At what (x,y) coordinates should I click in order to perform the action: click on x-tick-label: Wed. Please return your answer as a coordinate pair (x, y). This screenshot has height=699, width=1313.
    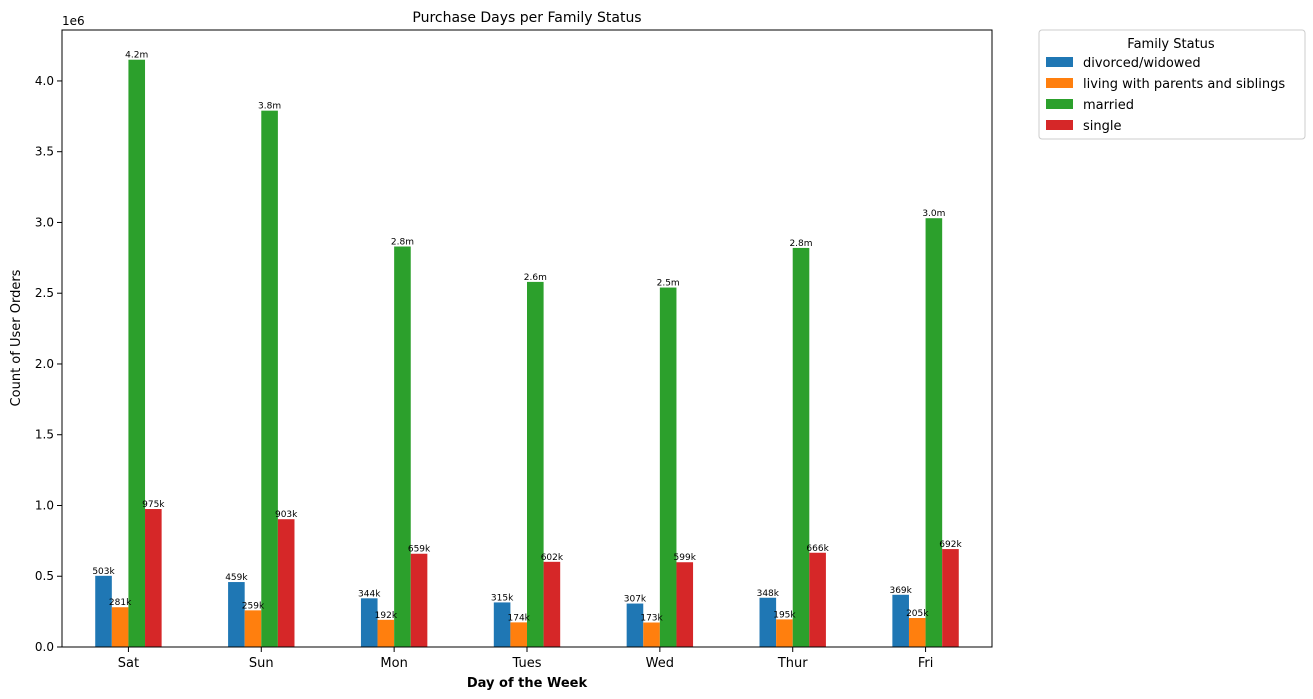
    Looking at the image, I should click on (660, 663).